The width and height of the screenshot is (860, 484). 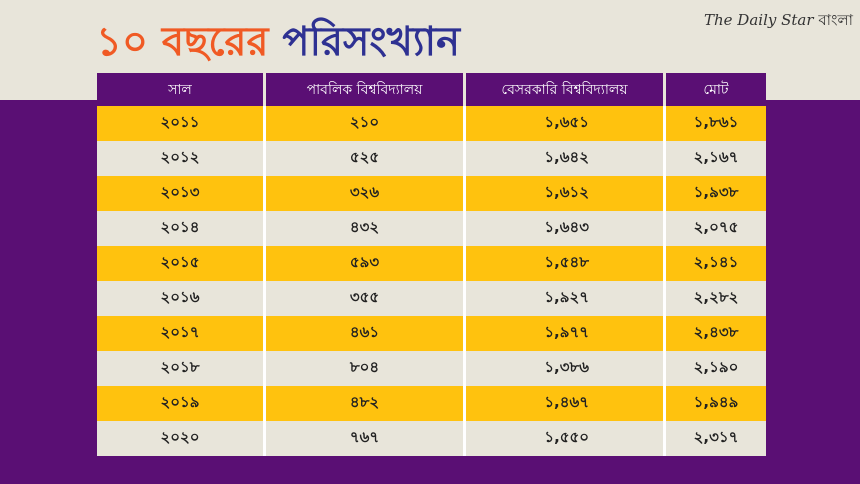 I want to click on table-row: ২০১৪ ৪৩২ ১,৬৪৩ ২,০৭৫, so click(x=431, y=228).